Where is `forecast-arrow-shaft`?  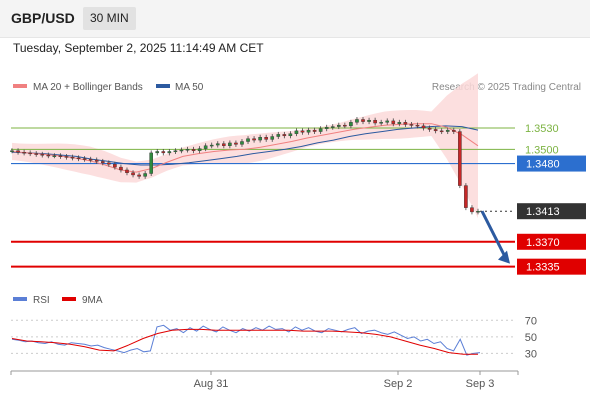 forecast-arrow-shaft is located at coordinates (493, 234).